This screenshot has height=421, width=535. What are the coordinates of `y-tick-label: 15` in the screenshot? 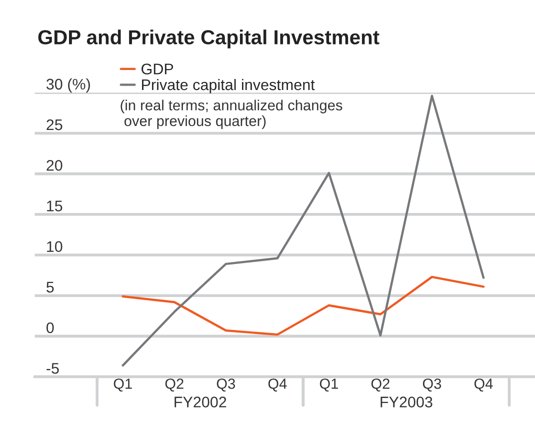 It's located at (54, 206).